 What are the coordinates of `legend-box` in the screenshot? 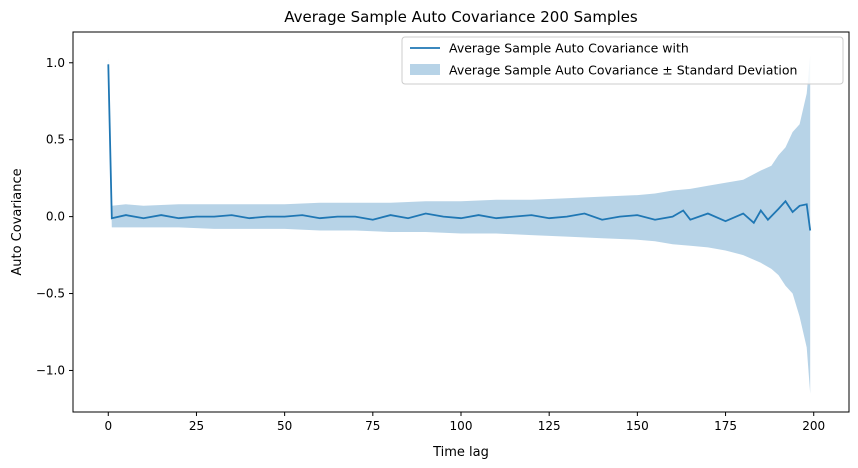 It's located at (622, 60).